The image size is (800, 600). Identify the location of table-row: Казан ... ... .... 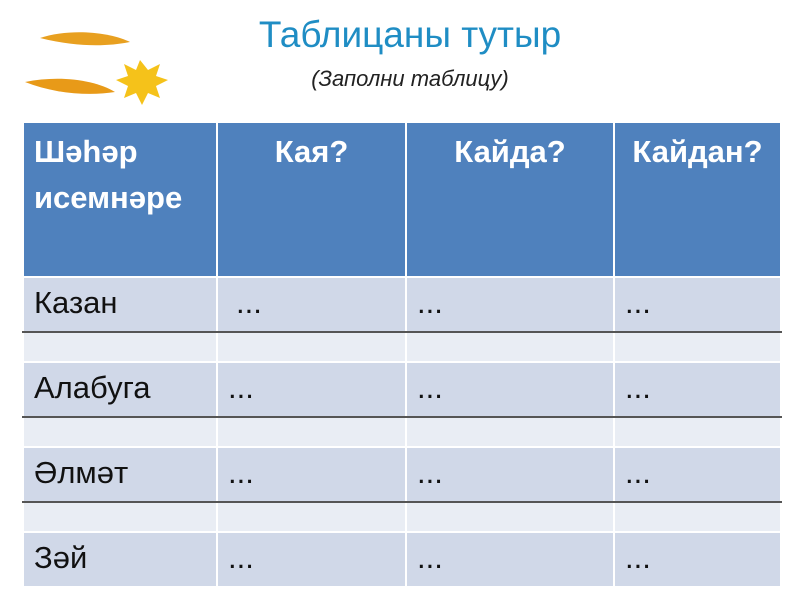
(402, 304).